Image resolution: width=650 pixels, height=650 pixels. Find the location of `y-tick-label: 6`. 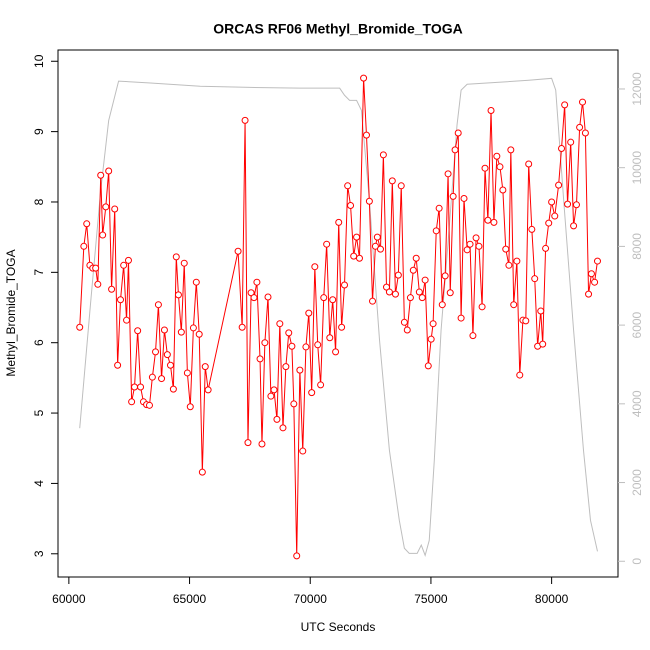

y-tick-label: 6 is located at coordinates (39, 342).